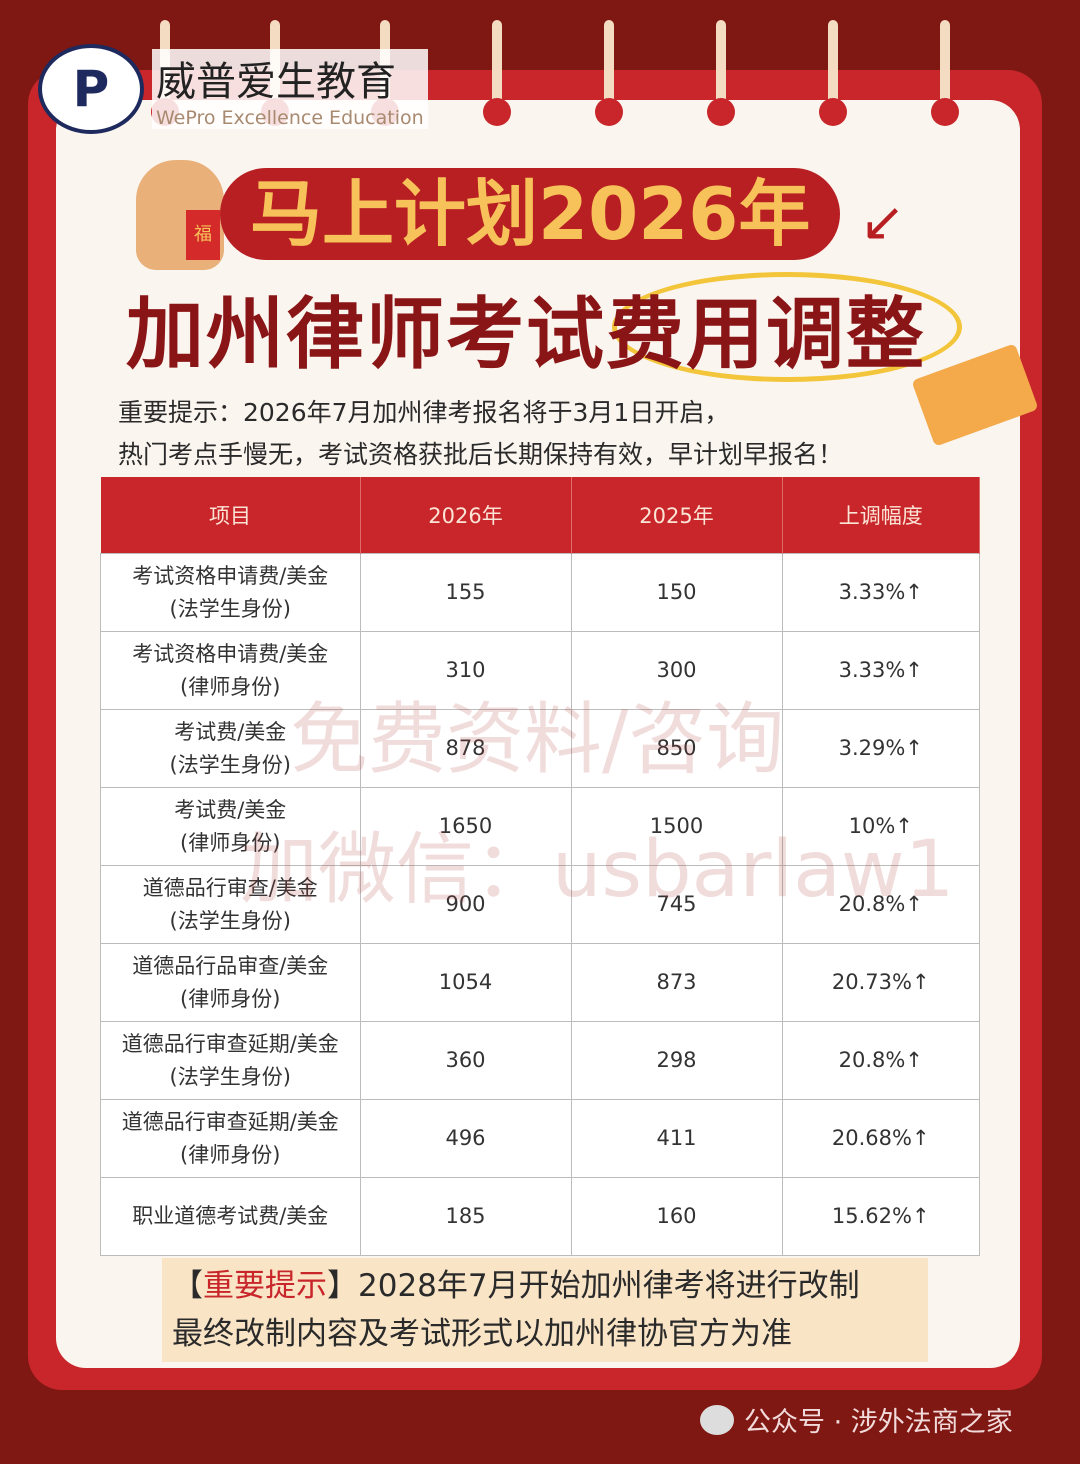  Describe the element at coordinates (465, 592) in the screenshot. I see `y2026-cell: 155` at that location.